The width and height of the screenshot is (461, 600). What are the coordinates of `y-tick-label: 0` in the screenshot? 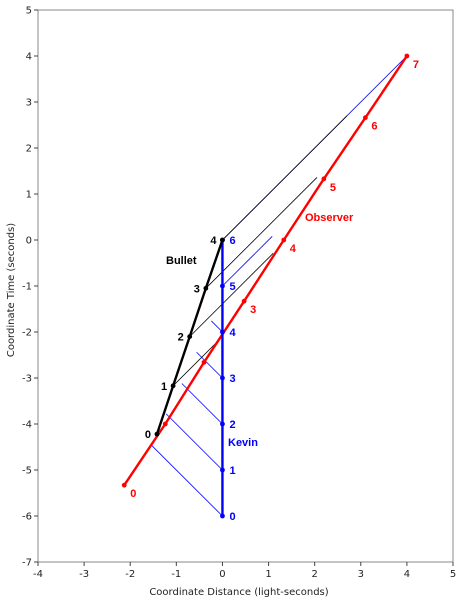 It's located at (29, 241).